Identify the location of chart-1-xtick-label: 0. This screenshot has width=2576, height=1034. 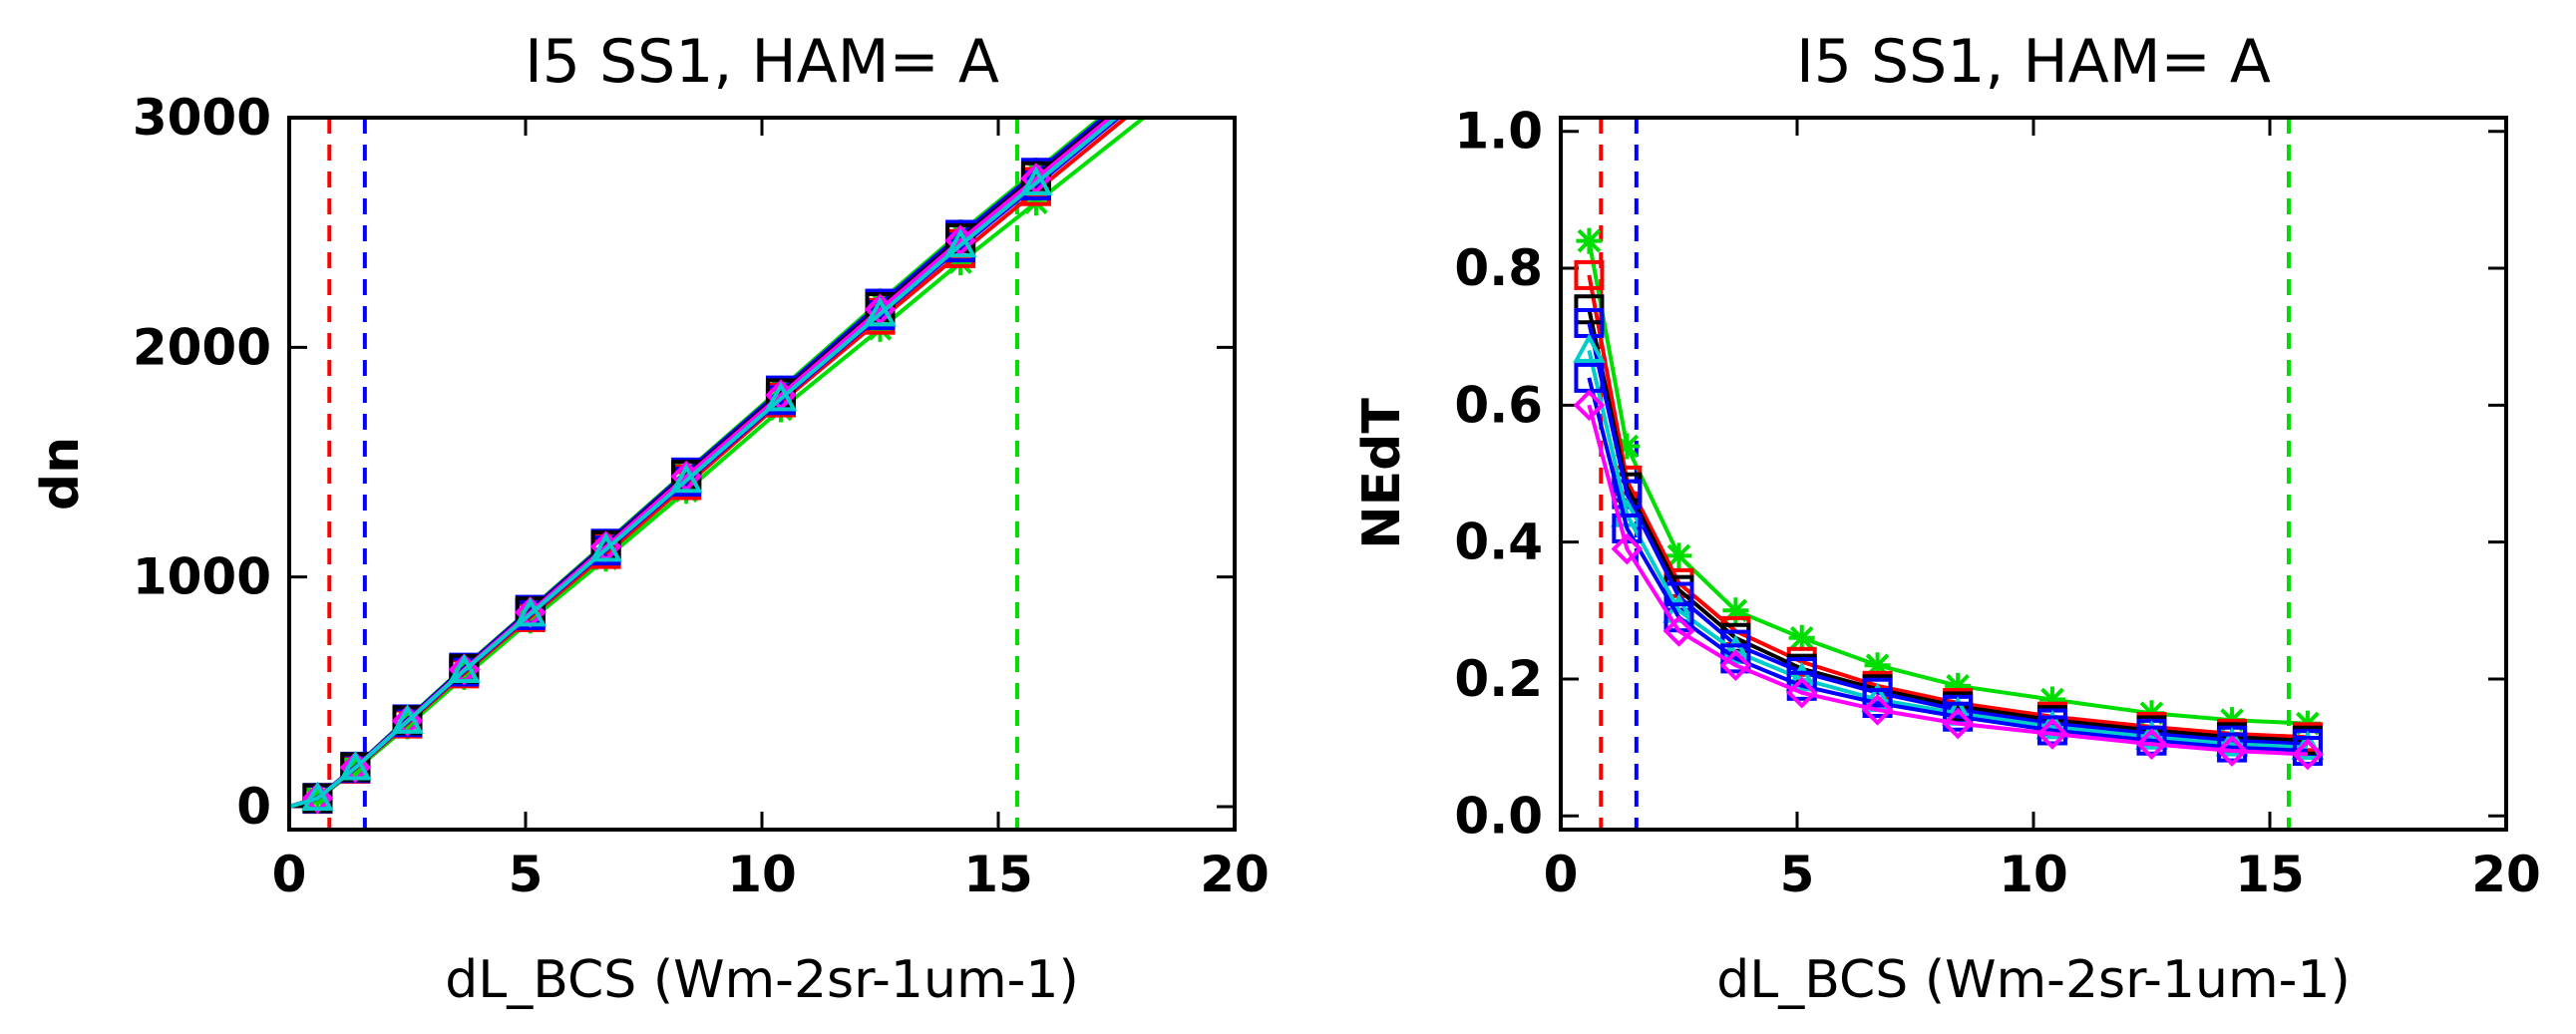
(1561, 874).